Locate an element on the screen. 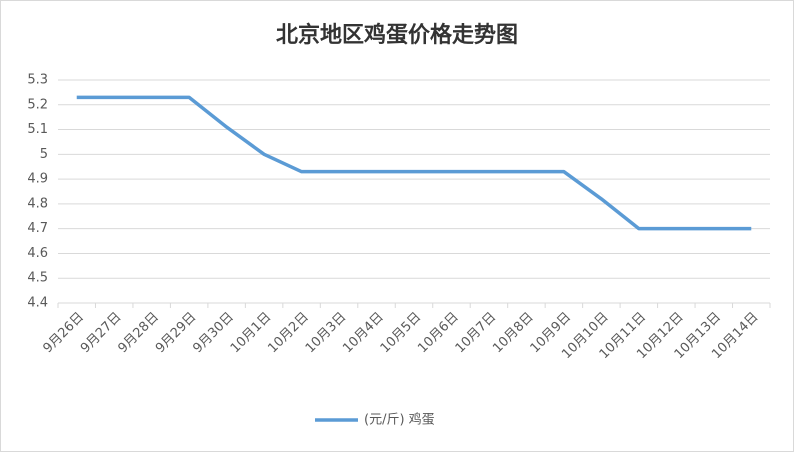 This screenshot has width=794, height=452. y-tick-label: 4.4 is located at coordinates (37, 303).